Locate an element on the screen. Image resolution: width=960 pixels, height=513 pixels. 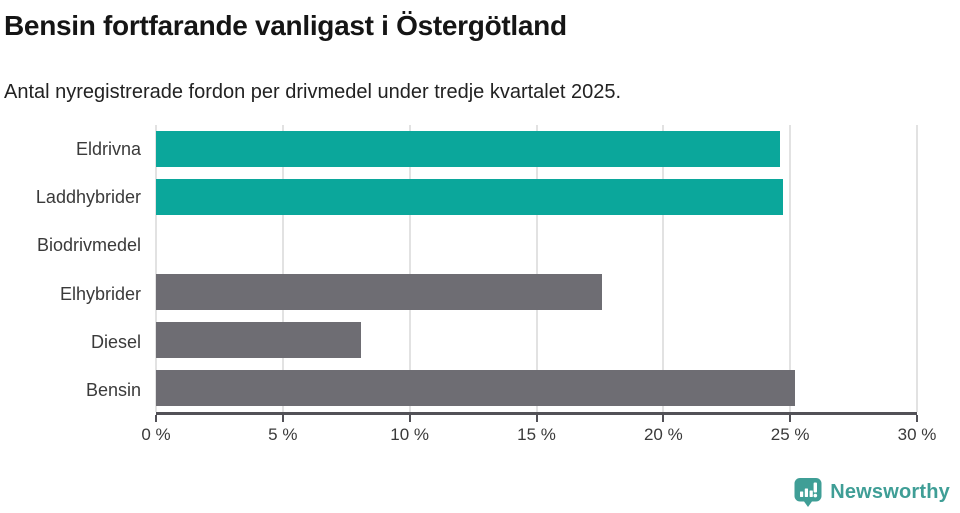
bar-diesel is located at coordinates (259, 340).